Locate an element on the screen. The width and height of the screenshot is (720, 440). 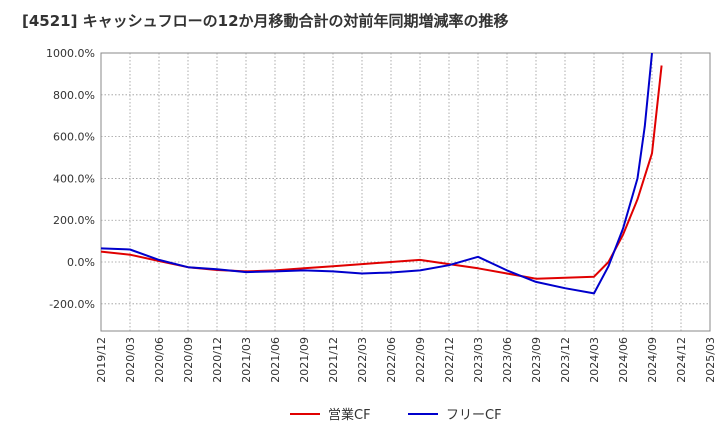
x-tick-label: 2021/09 is located at coordinates (304, 360).